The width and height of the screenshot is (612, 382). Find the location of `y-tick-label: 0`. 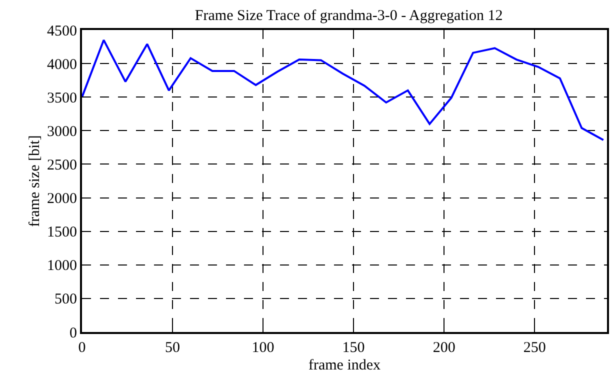

y-tick-label: 0 is located at coordinates (73, 333).